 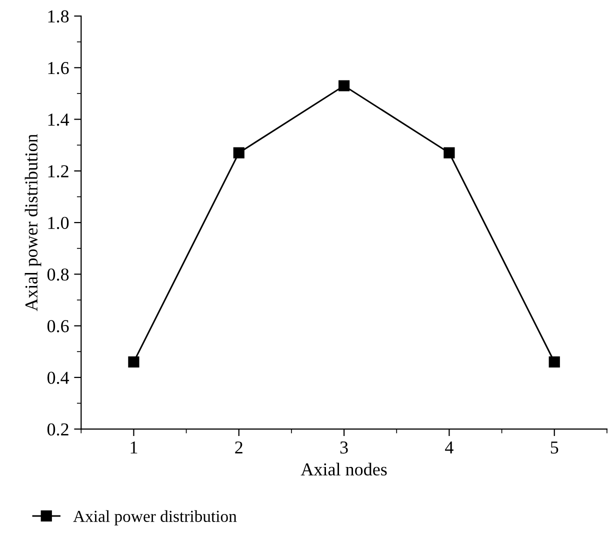 I want to click on y-tick-label: 0.6, so click(x=58, y=326).